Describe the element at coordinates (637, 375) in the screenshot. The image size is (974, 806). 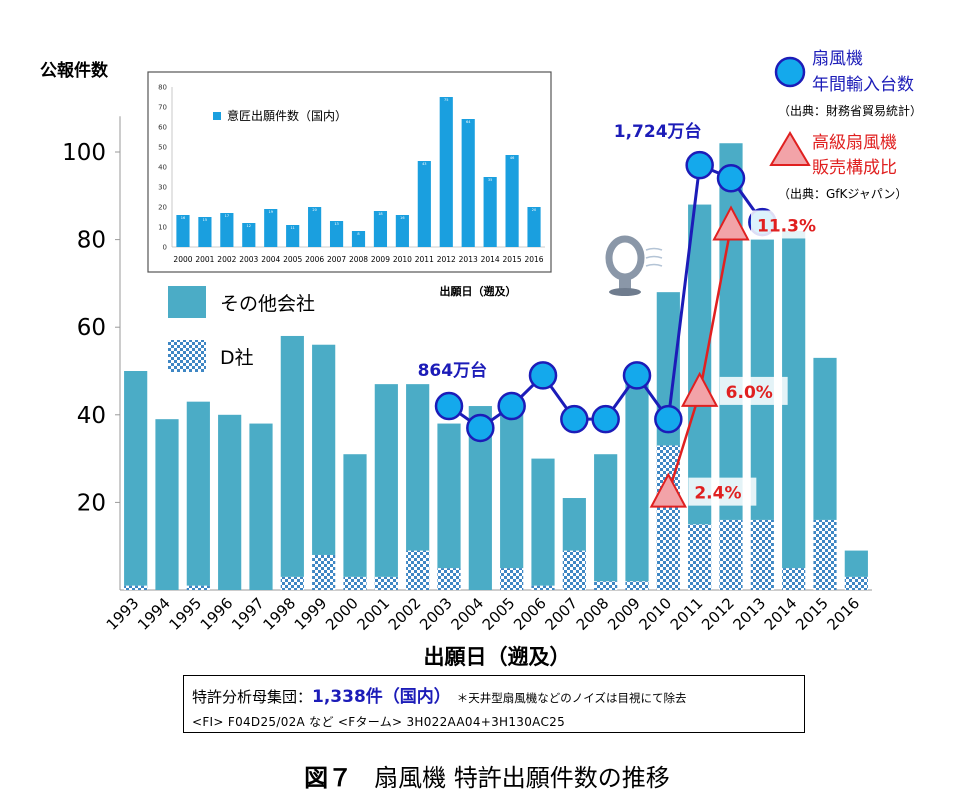
I see `import-point-2009` at that location.